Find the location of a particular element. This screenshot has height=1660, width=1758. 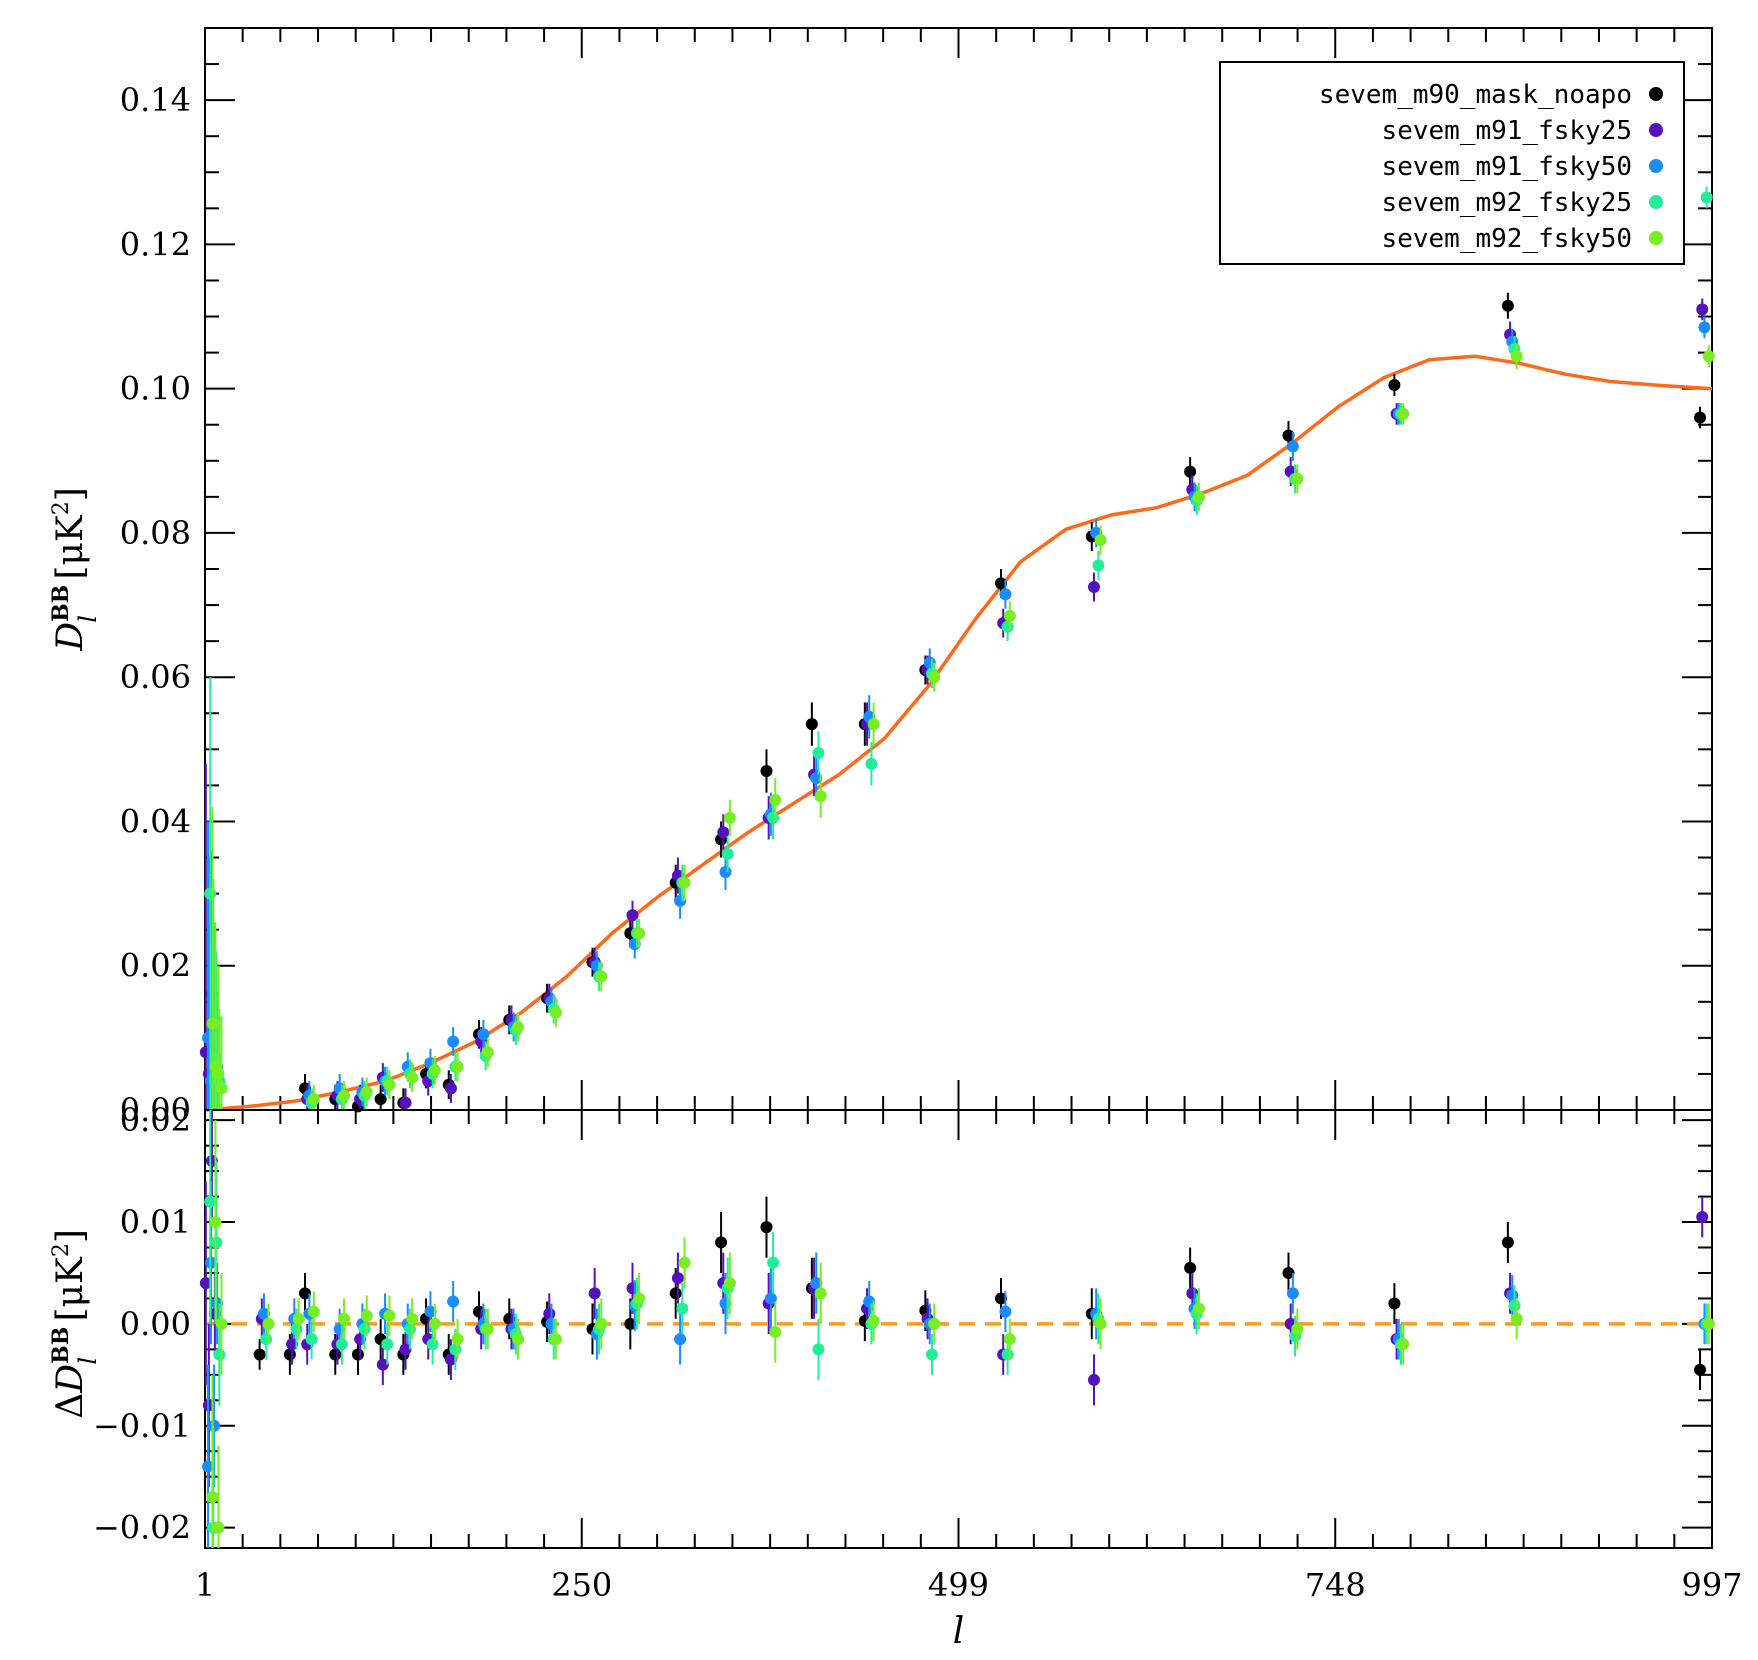

y-tick-label: 0.08 is located at coordinates (155, 533).